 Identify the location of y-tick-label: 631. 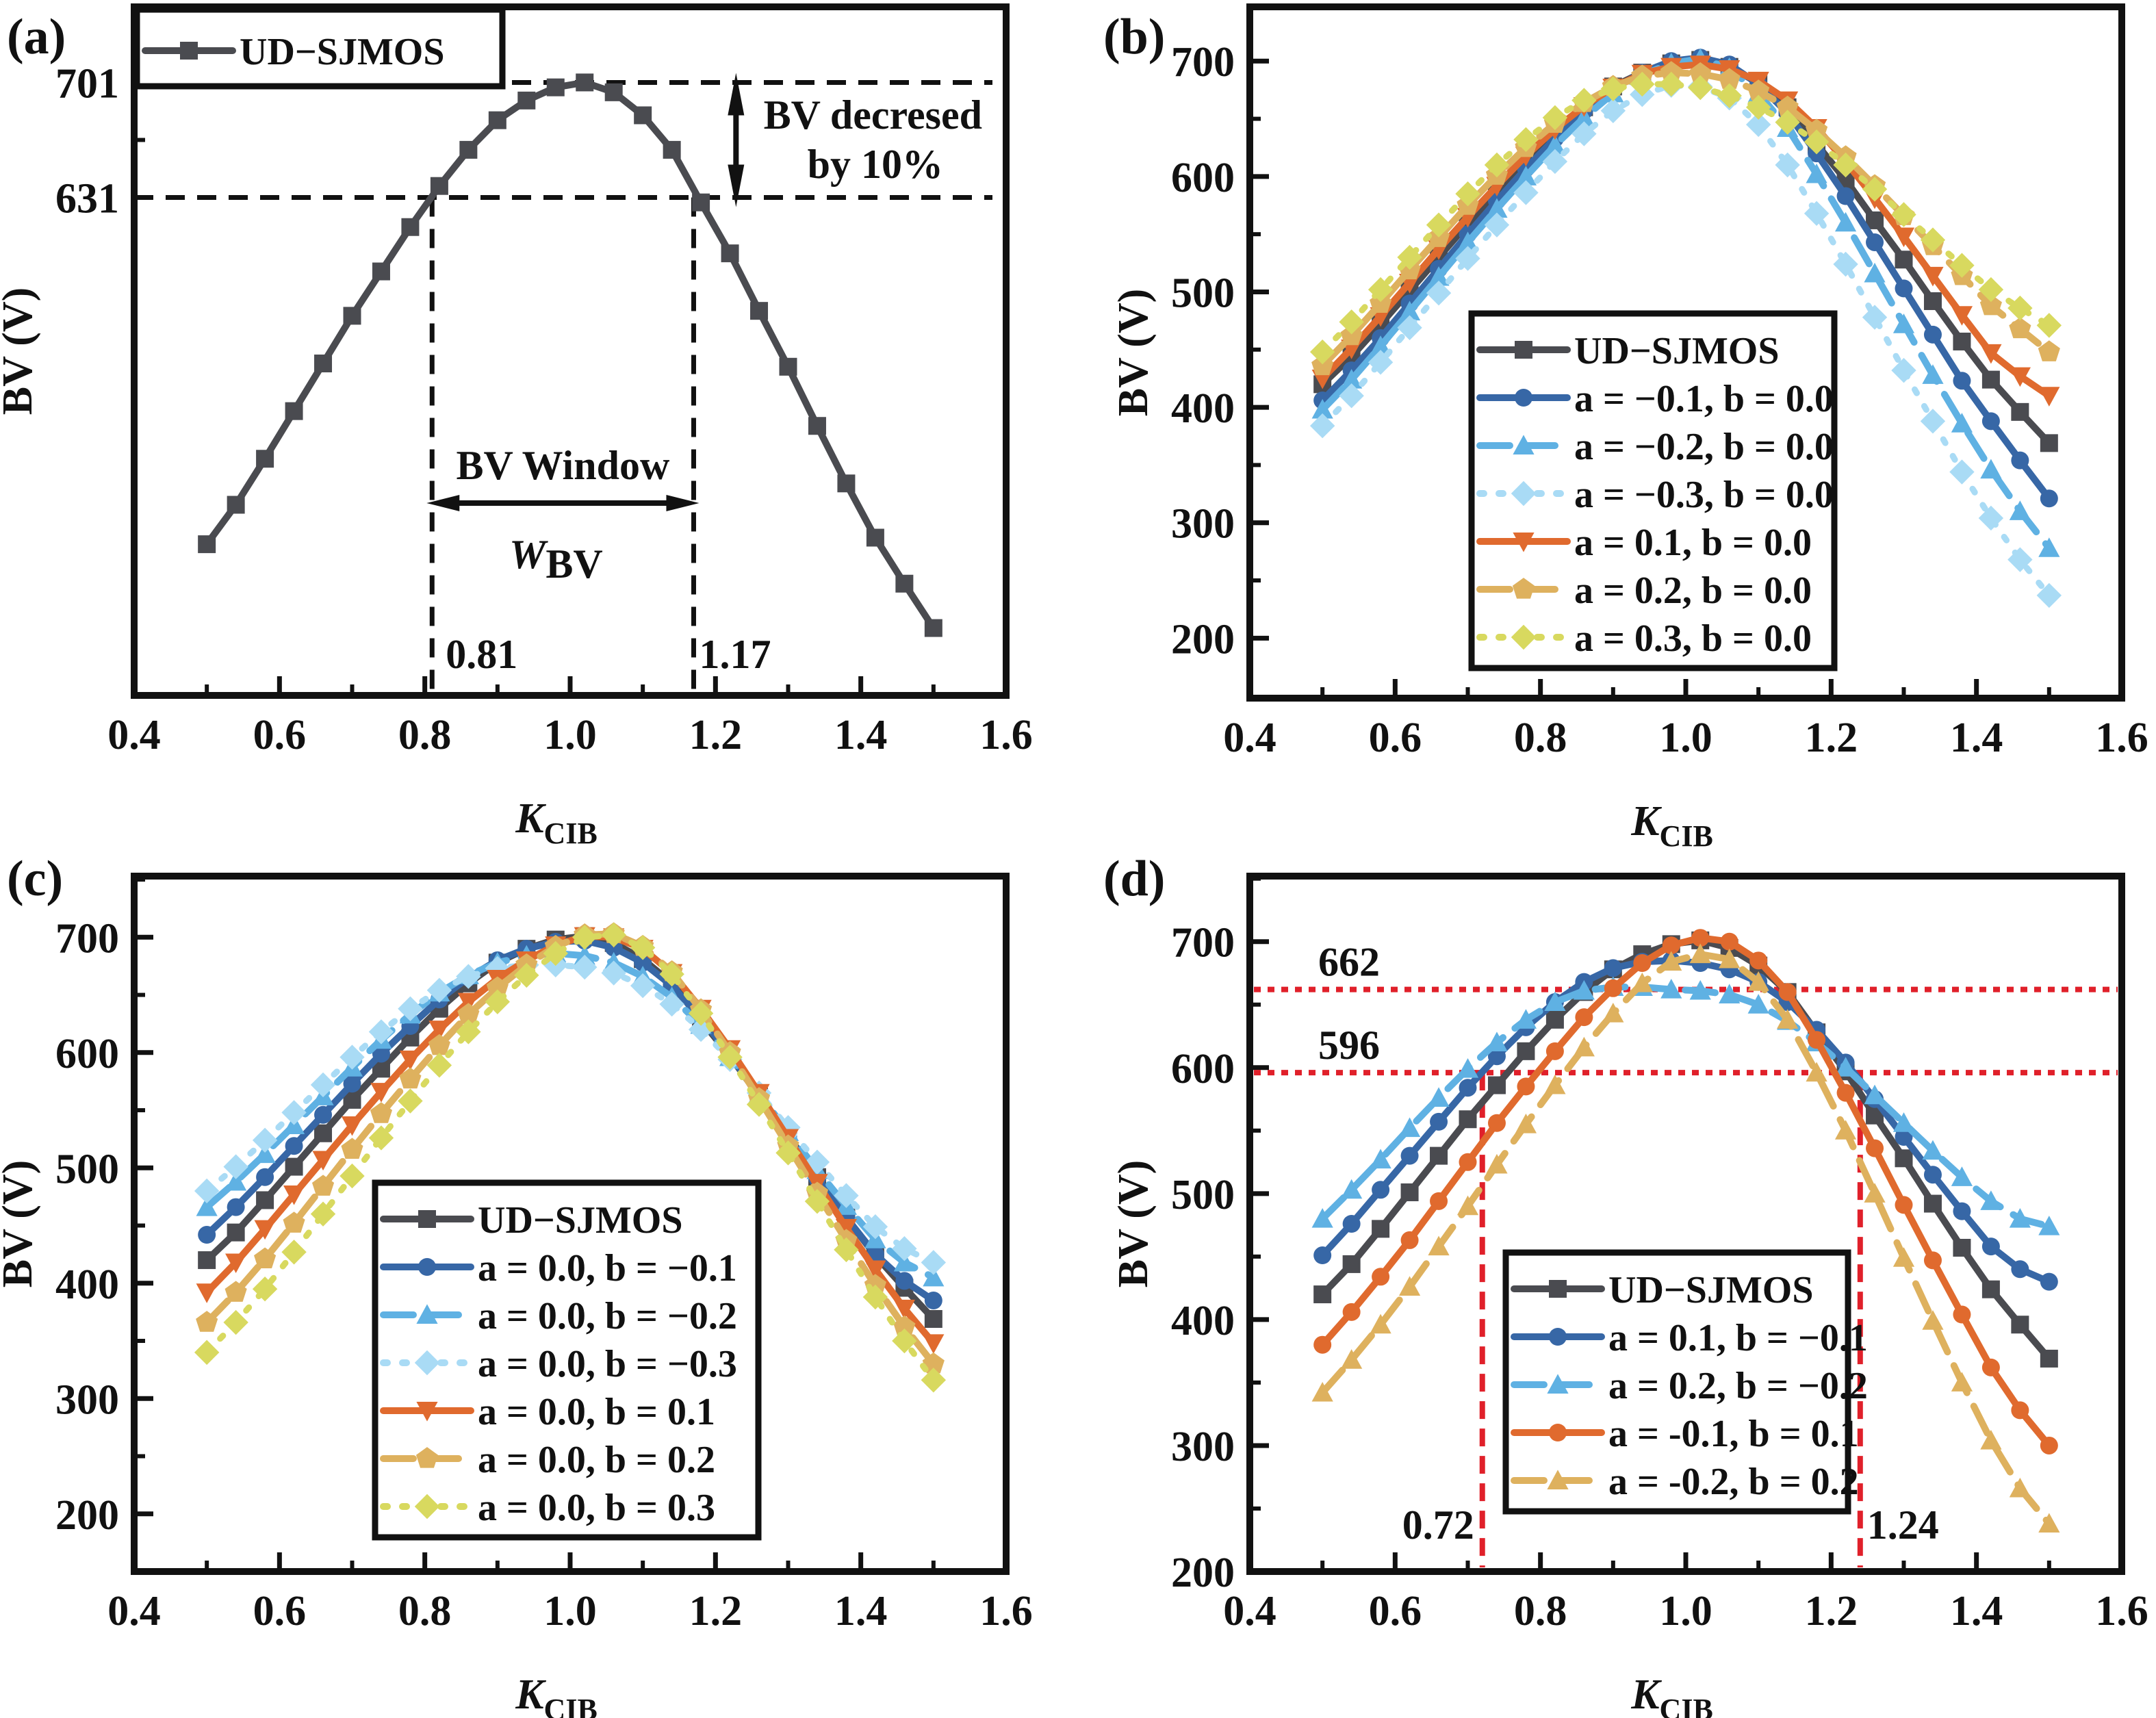
(87, 199).